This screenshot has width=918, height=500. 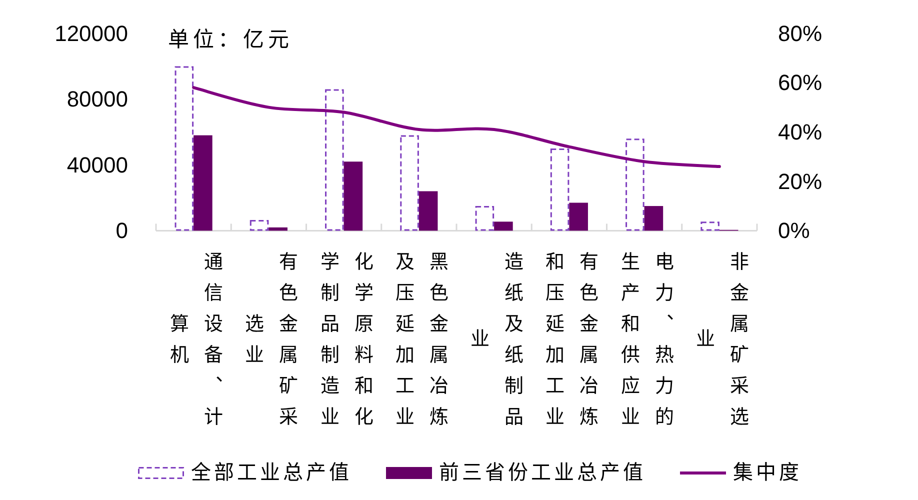 What do you see at coordinates (794, 231) in the screenshot?
I see `y2-tick-label: 0%` at bounding box center [794, 231].